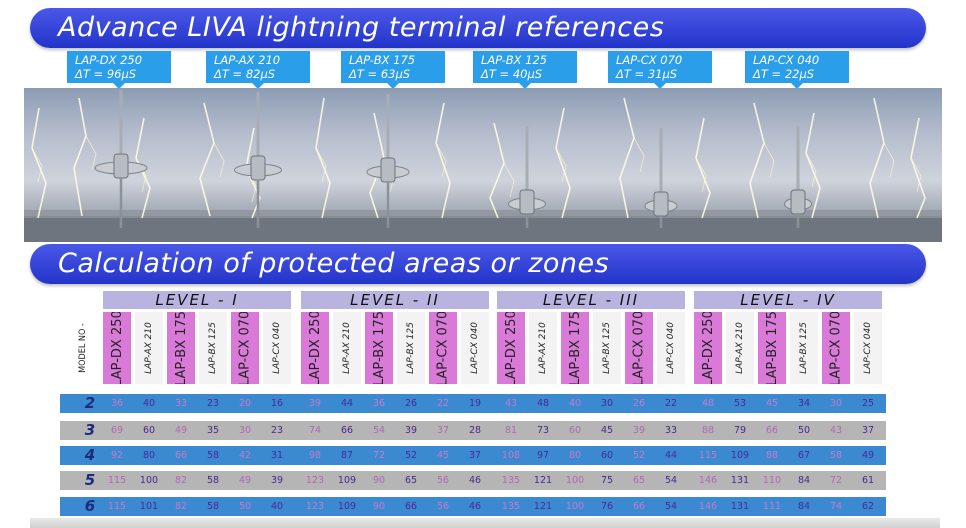 Image resolution: width=966 pixels, height=528 pixels. Describe the element at coordinates (334, 263) in the screenshot. I see `section-title: Calculation of protected areas or zones` at that location.